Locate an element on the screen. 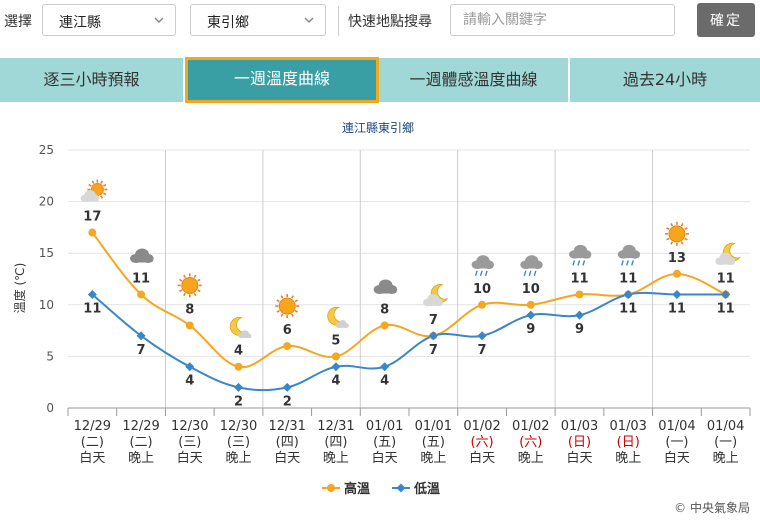  sunny-icon is located at coordinates (189, 285).